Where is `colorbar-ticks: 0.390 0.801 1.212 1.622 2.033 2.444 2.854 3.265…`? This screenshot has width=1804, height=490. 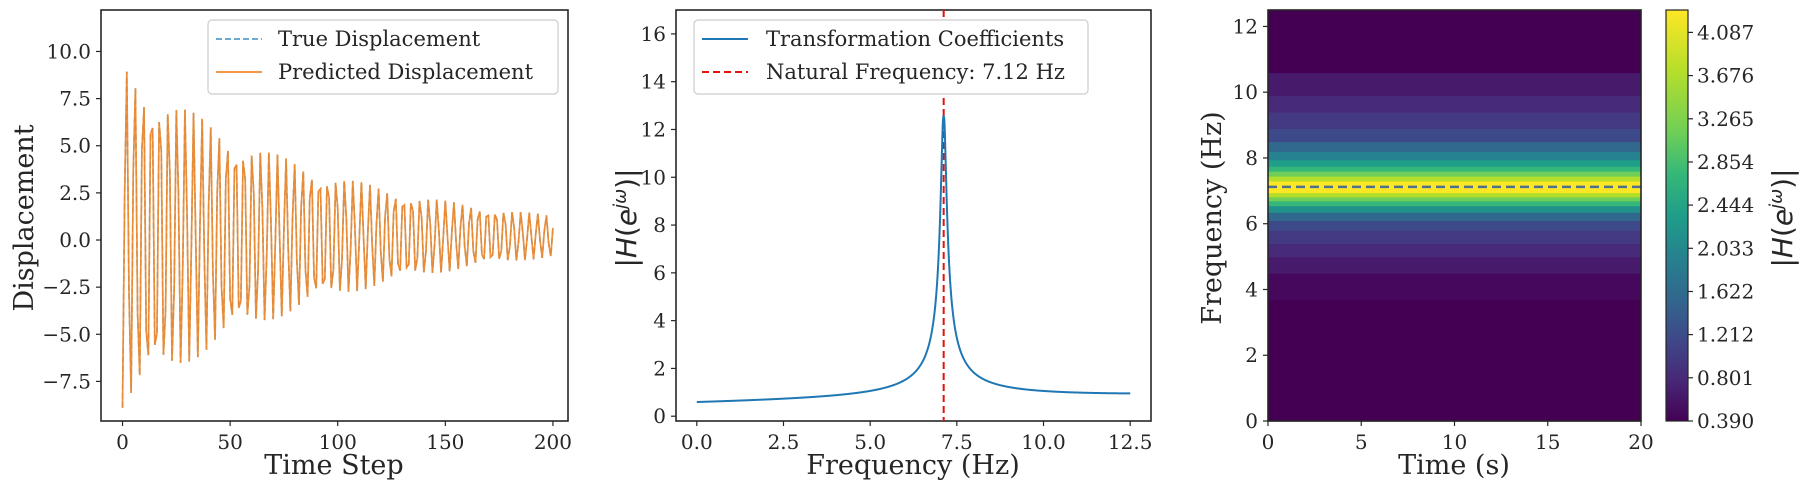
colorbar-ticks: 0.390 0.801 1.212 1.622 2.033 2.444 2.854 3.265… is located at coordinates (1721, 226).